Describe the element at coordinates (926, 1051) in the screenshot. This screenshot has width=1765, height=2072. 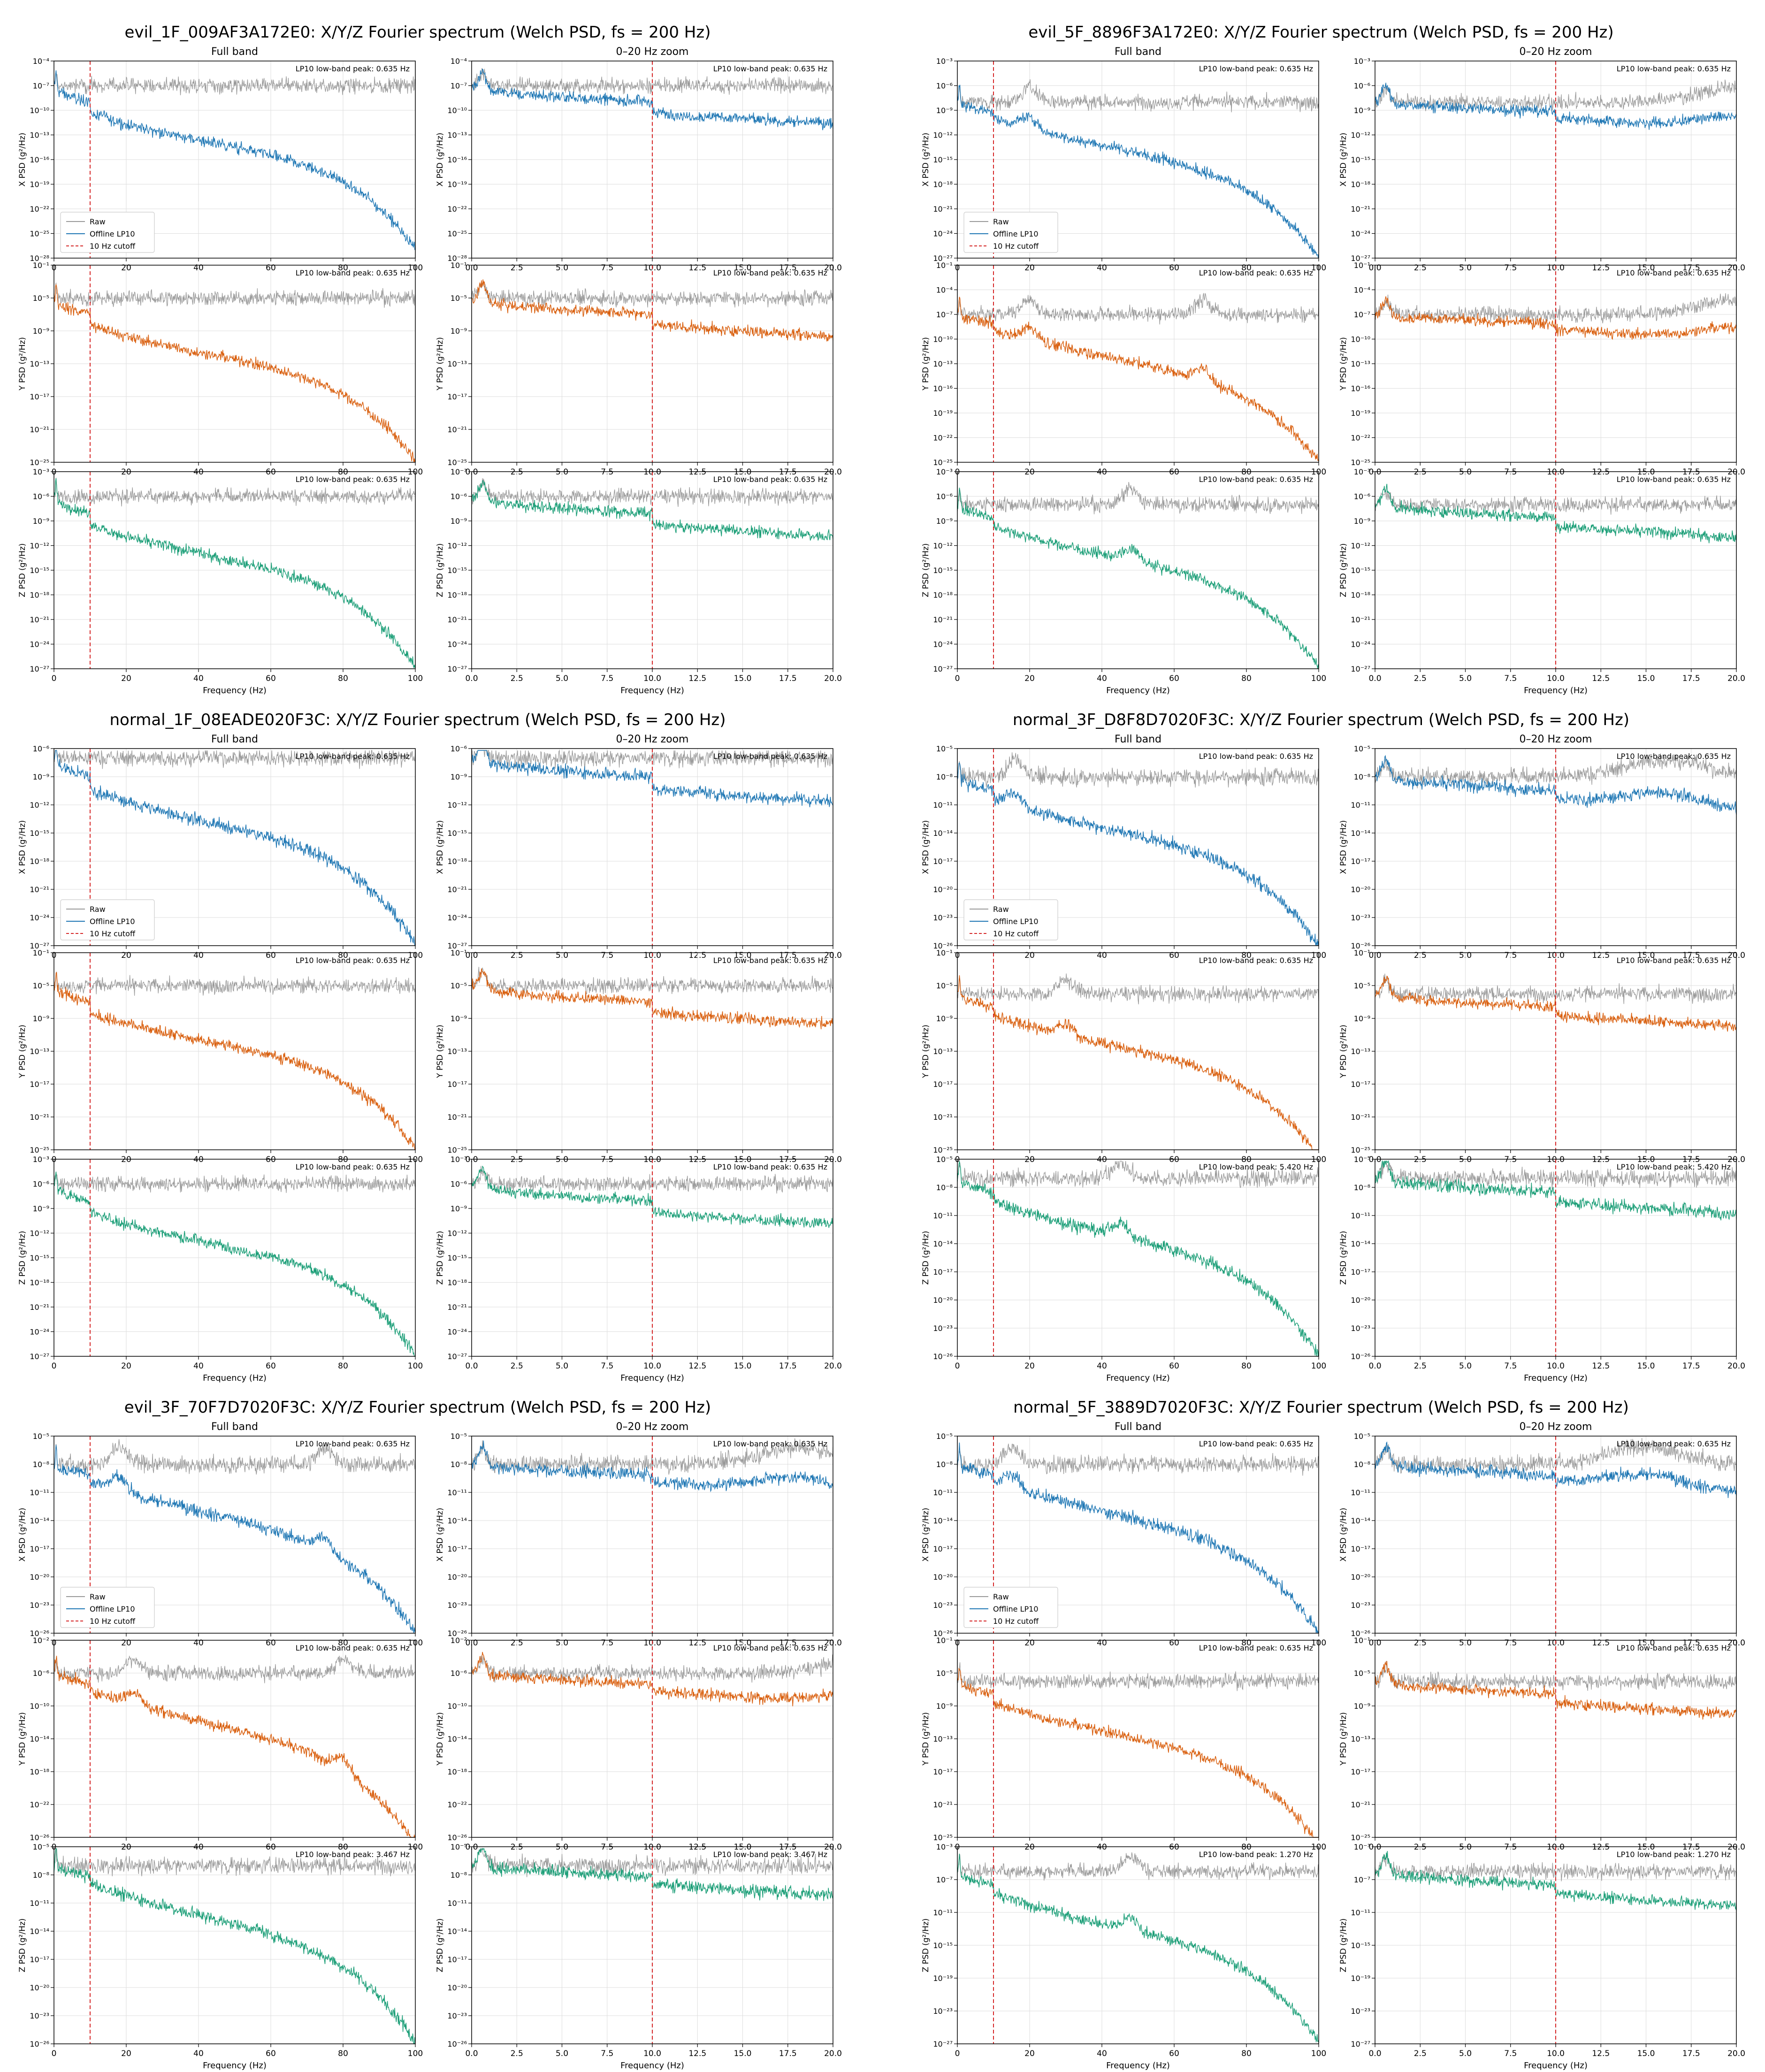
I see `y-axis-label: Y PSD (g²/Hz)` at that location.